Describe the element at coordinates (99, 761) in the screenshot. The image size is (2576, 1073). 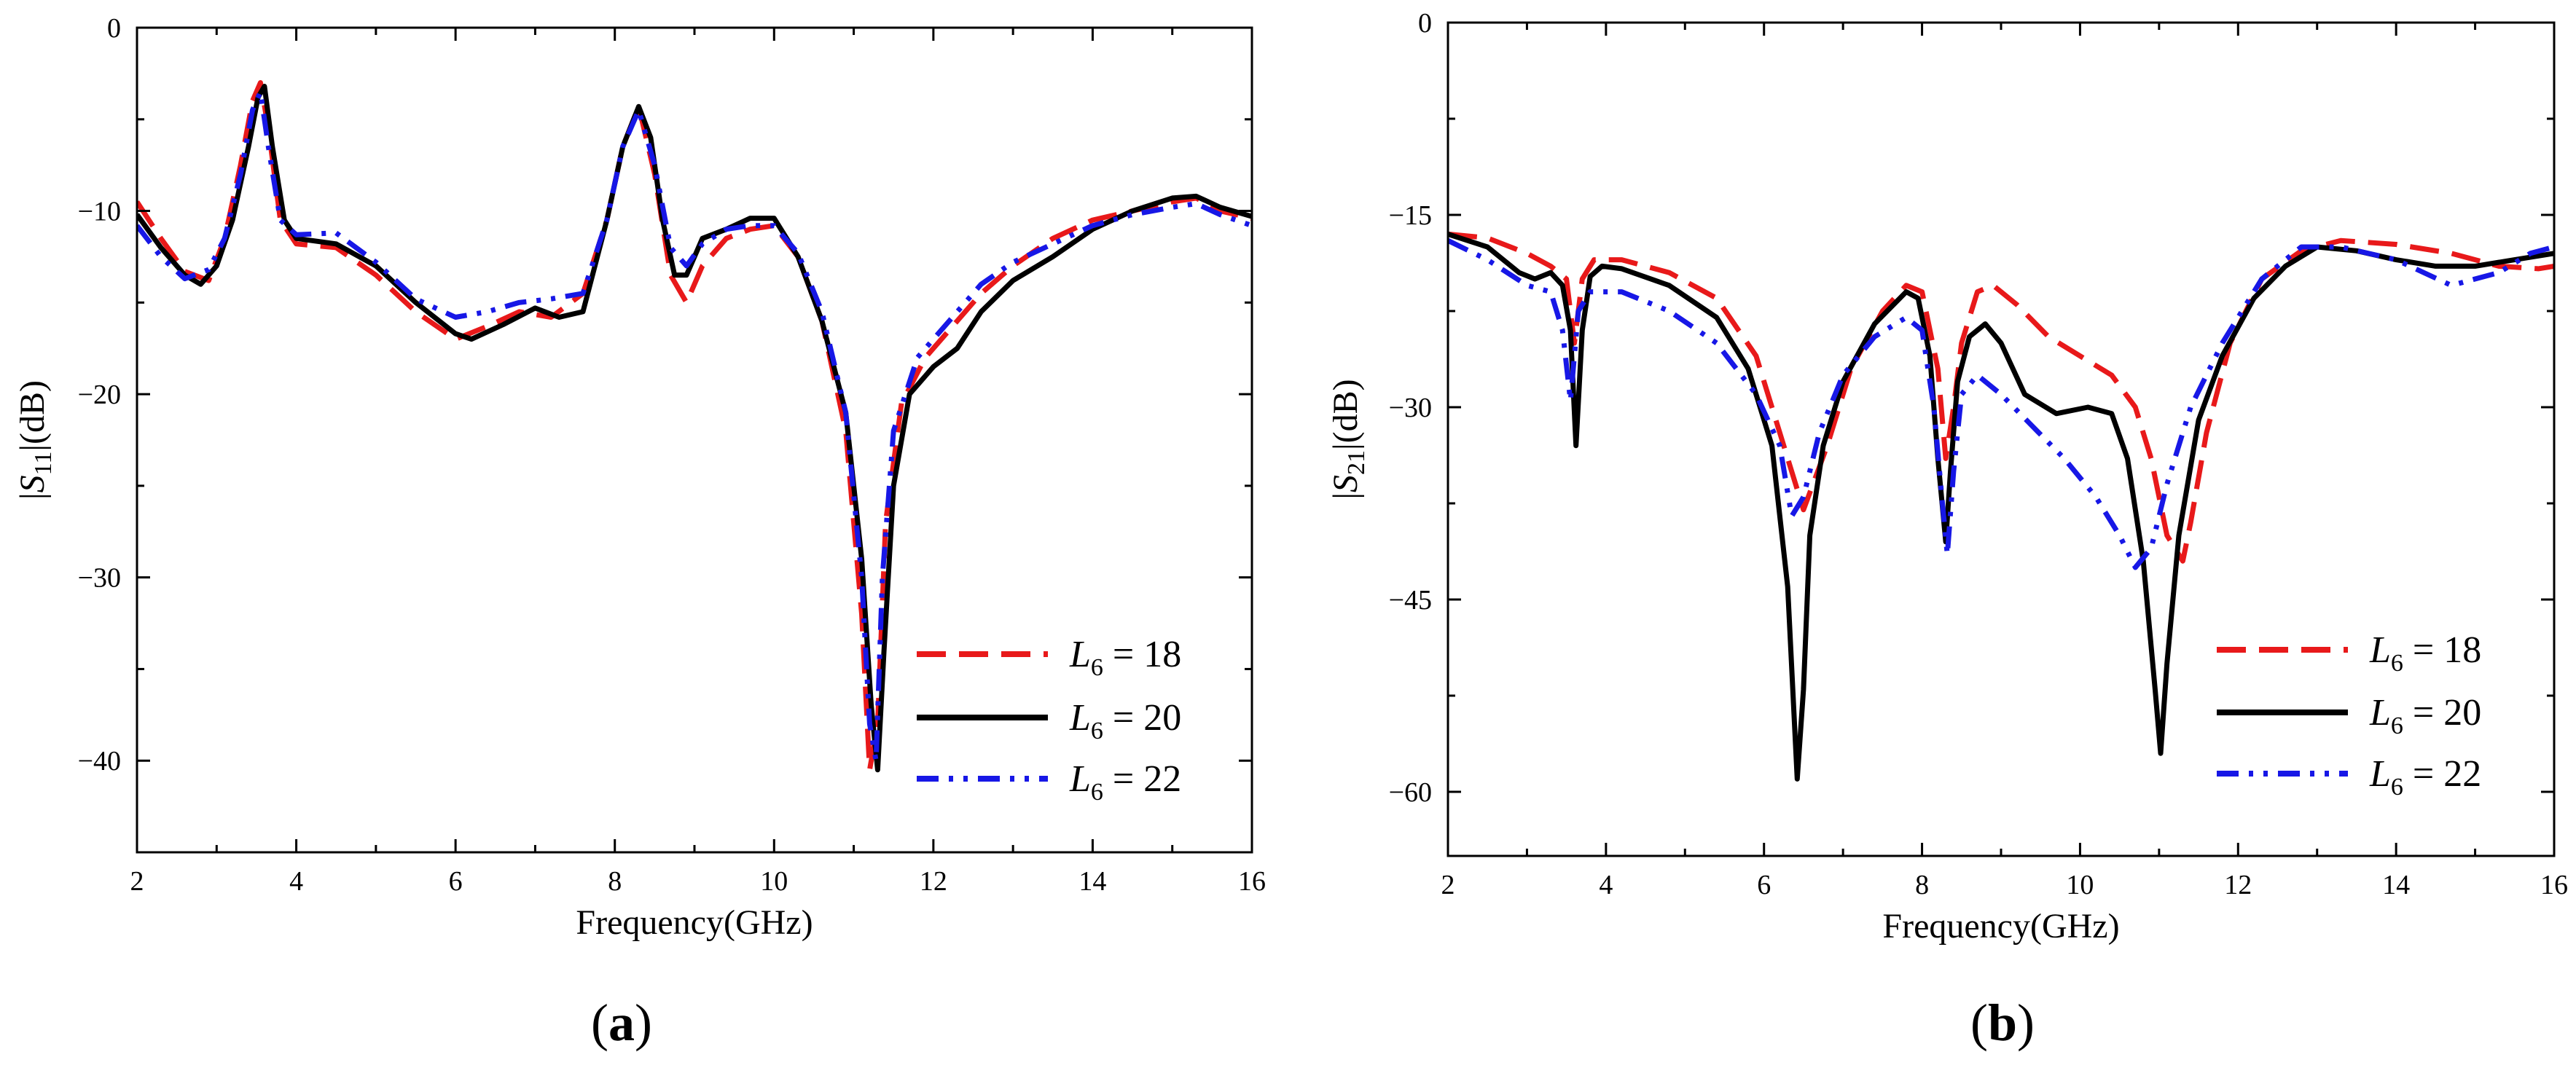
I see `y-tick-label: −40` at that location.